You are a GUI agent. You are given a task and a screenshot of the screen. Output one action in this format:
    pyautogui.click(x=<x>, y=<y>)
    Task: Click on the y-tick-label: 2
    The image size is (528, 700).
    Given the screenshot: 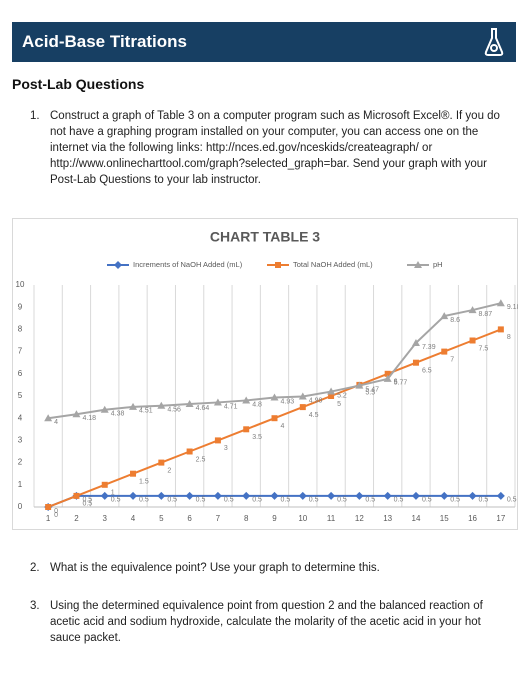 What is the action you would take?
    pyautogui.click(x=20, y=462)
    